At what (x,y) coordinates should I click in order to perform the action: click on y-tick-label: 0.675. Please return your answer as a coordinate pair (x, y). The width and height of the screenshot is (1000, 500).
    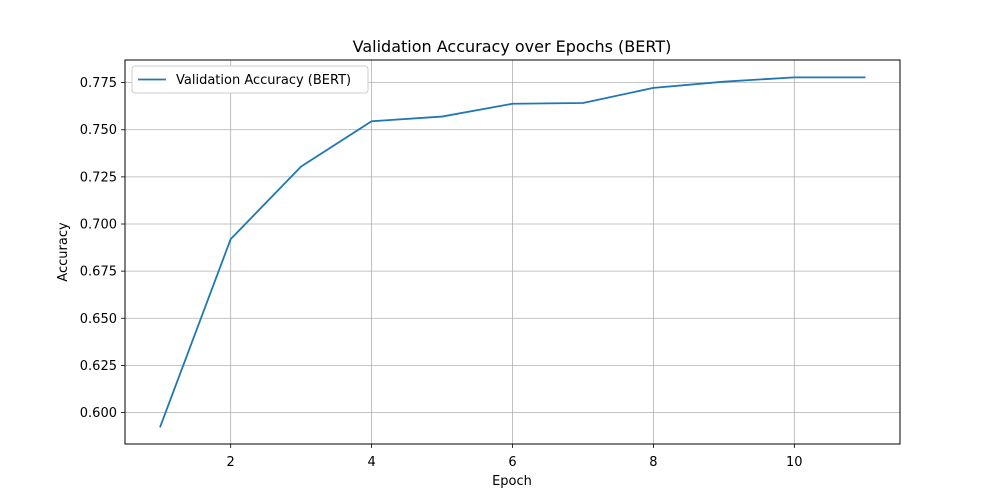
    Looking at the image, I should click on (98, 272).